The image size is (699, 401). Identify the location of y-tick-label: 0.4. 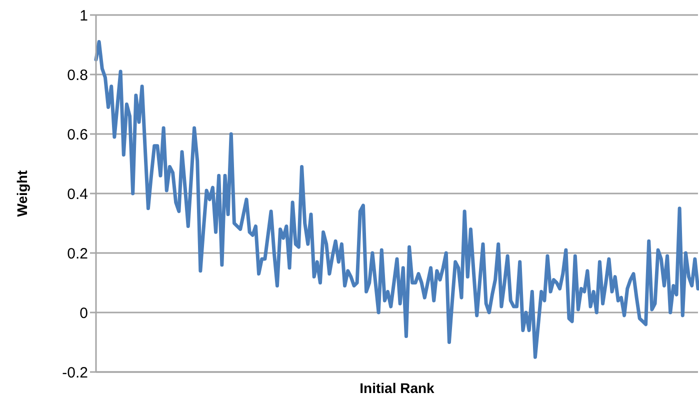
(77, 194).